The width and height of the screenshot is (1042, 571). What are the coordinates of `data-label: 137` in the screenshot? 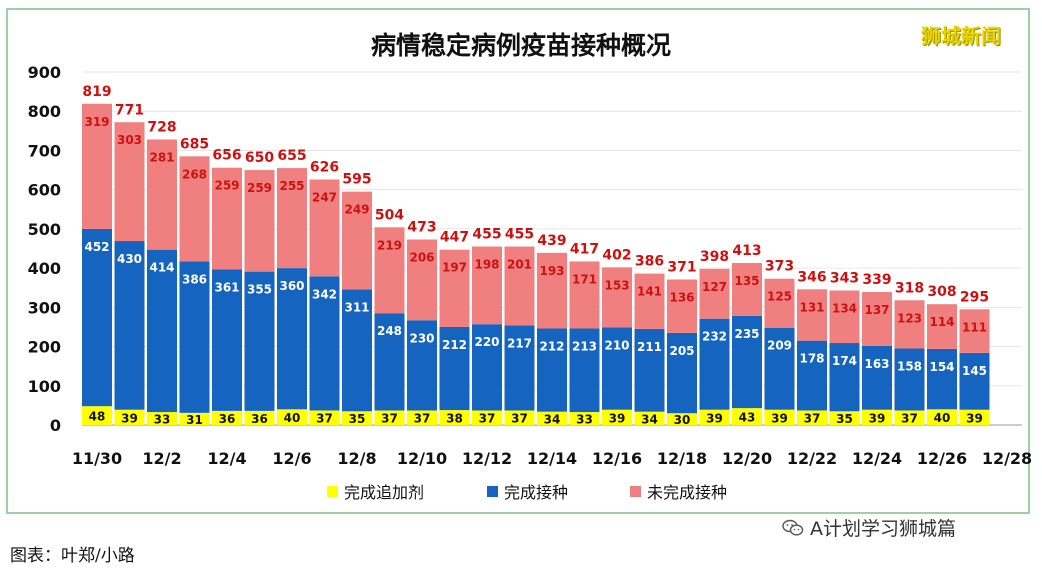 It's located at (876, 310).